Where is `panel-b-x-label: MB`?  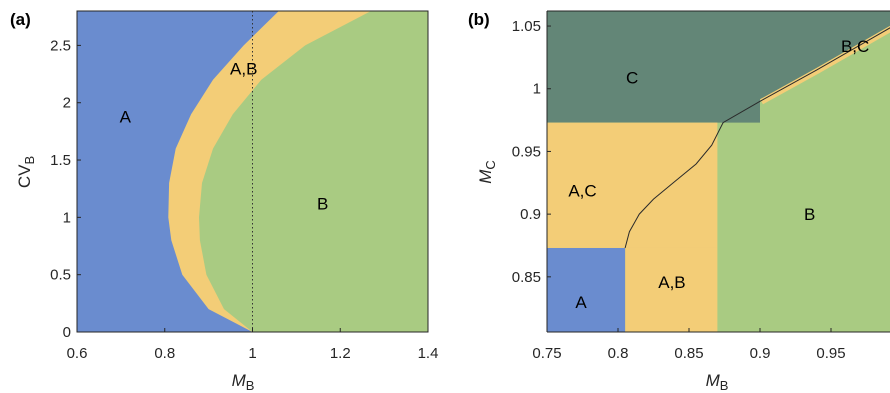
panel-b-x-label: MB is located at coordinates (717, 382).